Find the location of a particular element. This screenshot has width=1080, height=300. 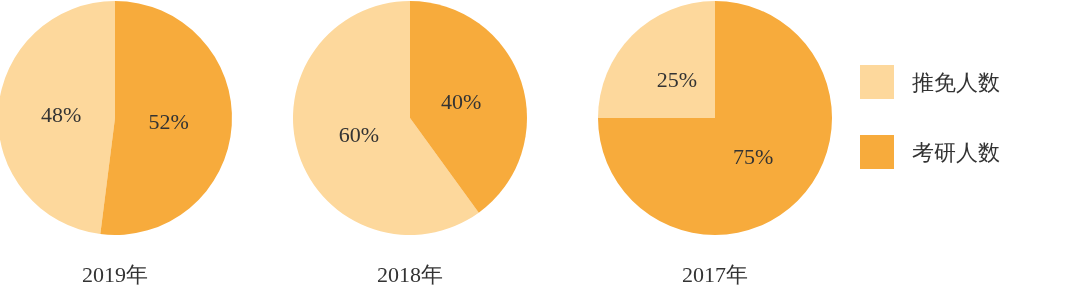

text: 2018年 is located at coordinates (410, 274).